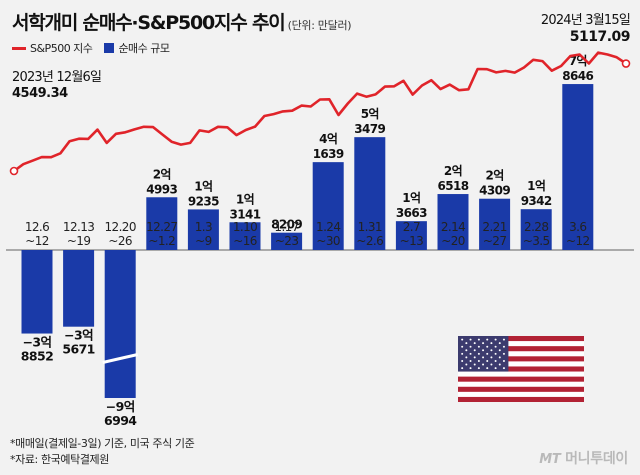  Describe the element at coordinates (626, 63) in the screenshot. I see `line-end-marker` at that location.